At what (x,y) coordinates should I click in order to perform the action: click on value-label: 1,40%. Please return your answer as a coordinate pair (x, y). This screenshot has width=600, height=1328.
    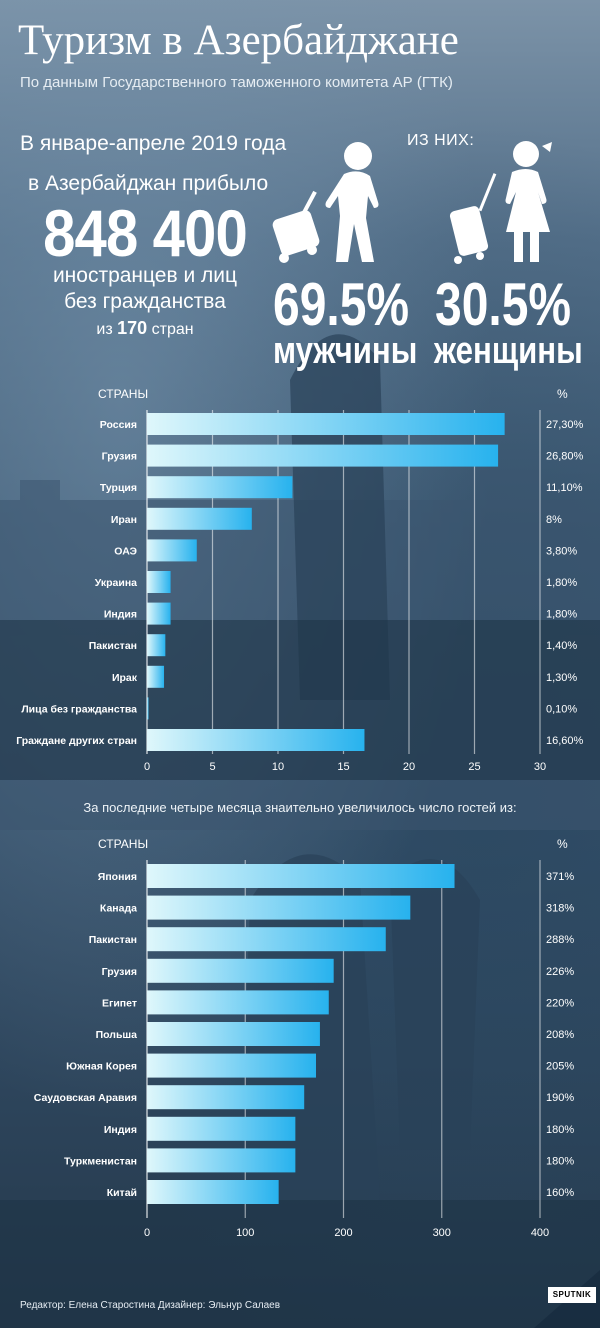
    Looking at the image, I should click on (561, 646).